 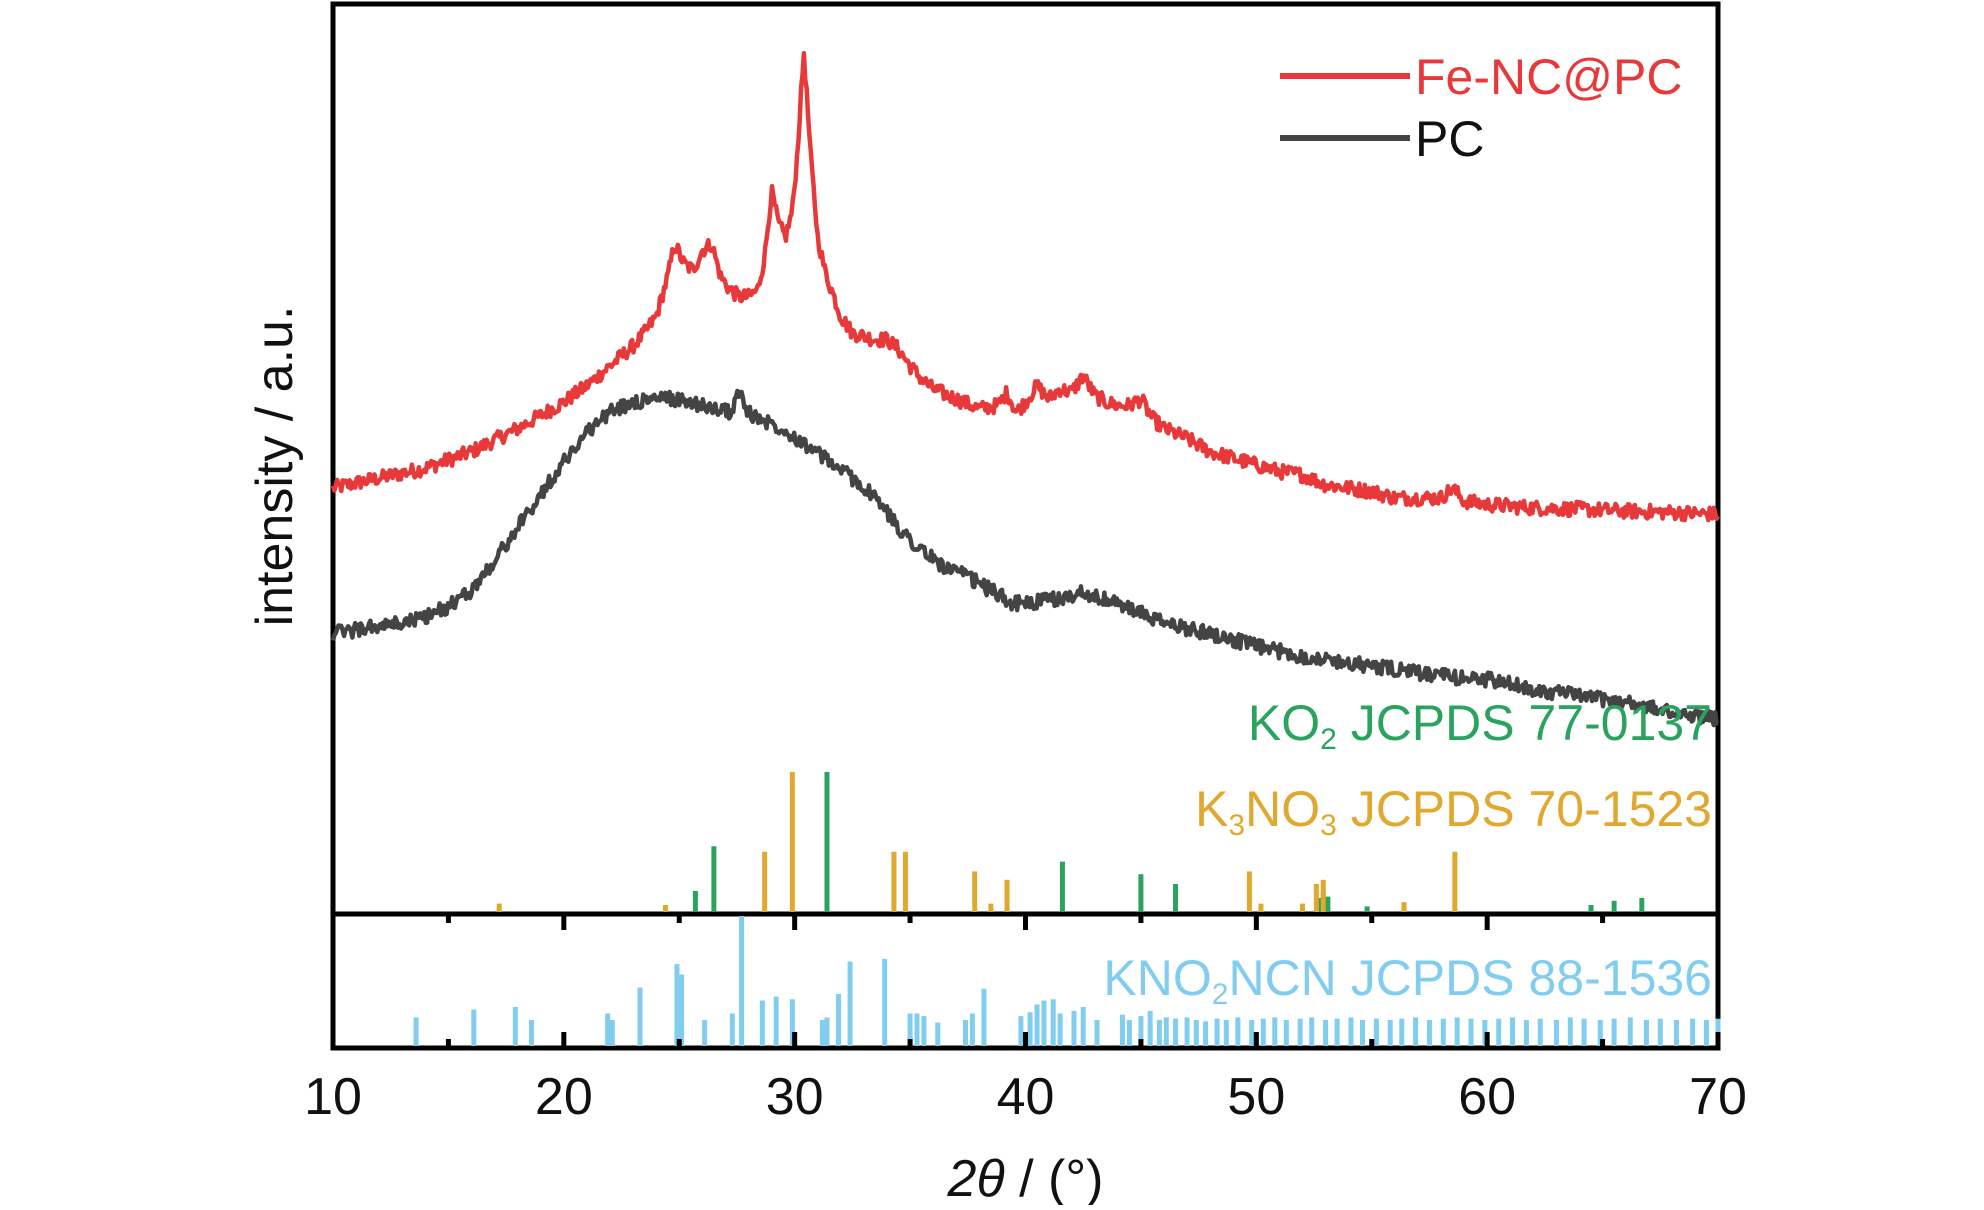 I want to click on y-axis-title: intensity / a.u., so click(x=275, y=466).